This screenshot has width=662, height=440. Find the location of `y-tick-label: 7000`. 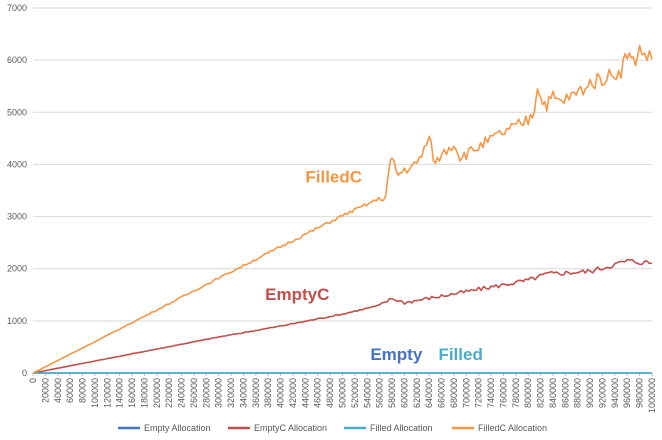

y-tick-label: 7000 is located at coordinates (17, 8).